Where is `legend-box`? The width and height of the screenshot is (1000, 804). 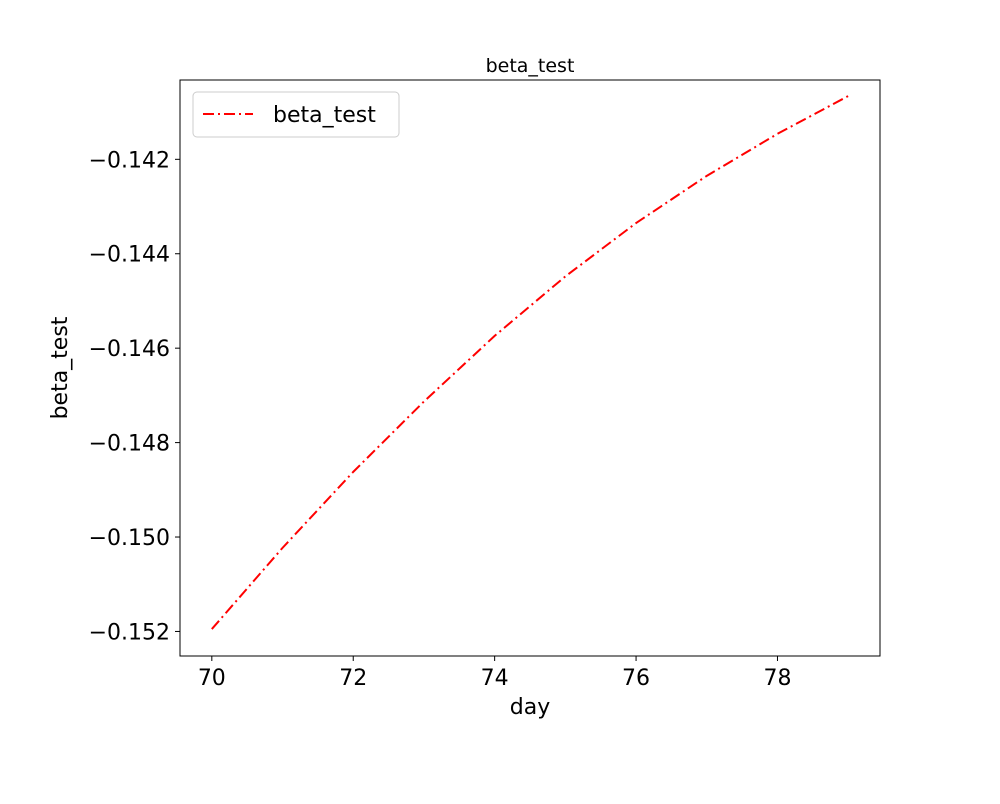
legend-box is located at coordinates (296, 114).